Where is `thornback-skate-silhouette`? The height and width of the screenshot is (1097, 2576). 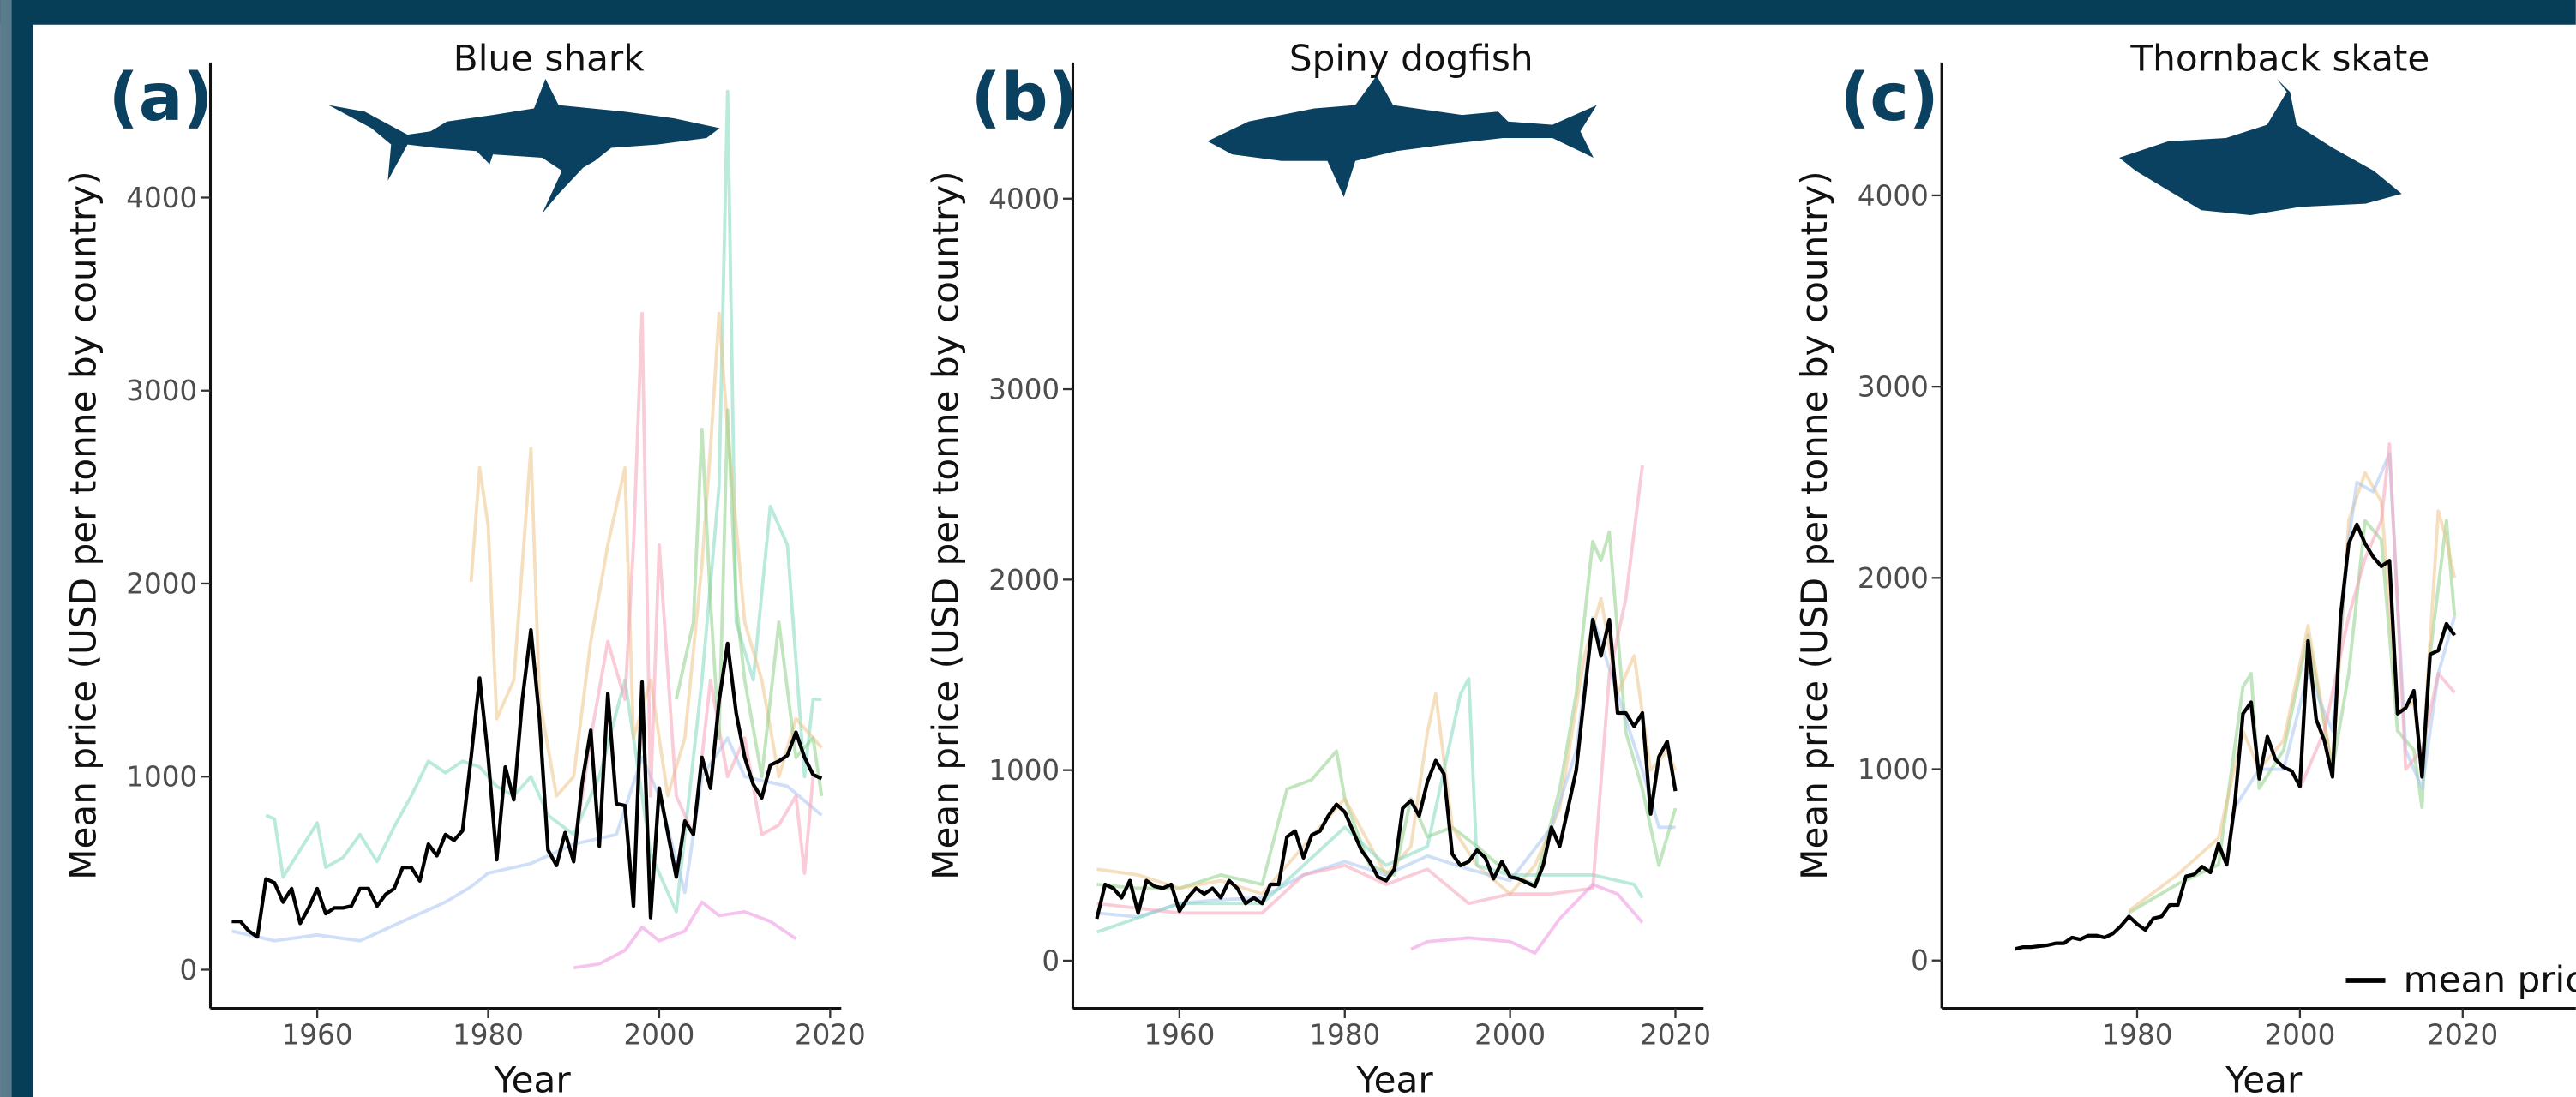 thornback-skate-silhouette is located at coordinates (2260, 147).